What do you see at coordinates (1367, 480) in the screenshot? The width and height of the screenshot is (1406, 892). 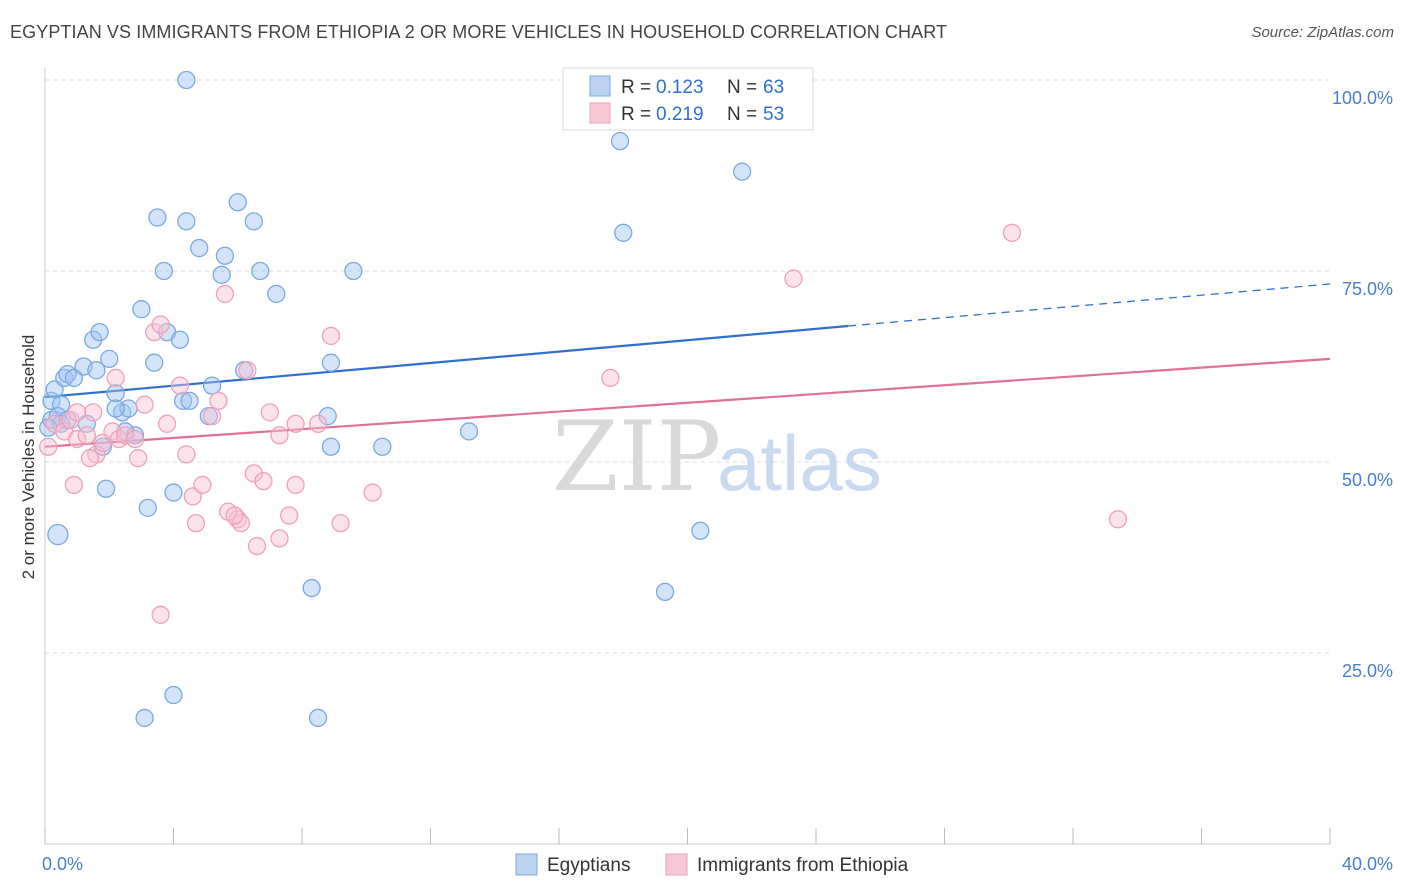 I see `y-tick-label-2: 50.0%` at bounding box center [1367, 480].